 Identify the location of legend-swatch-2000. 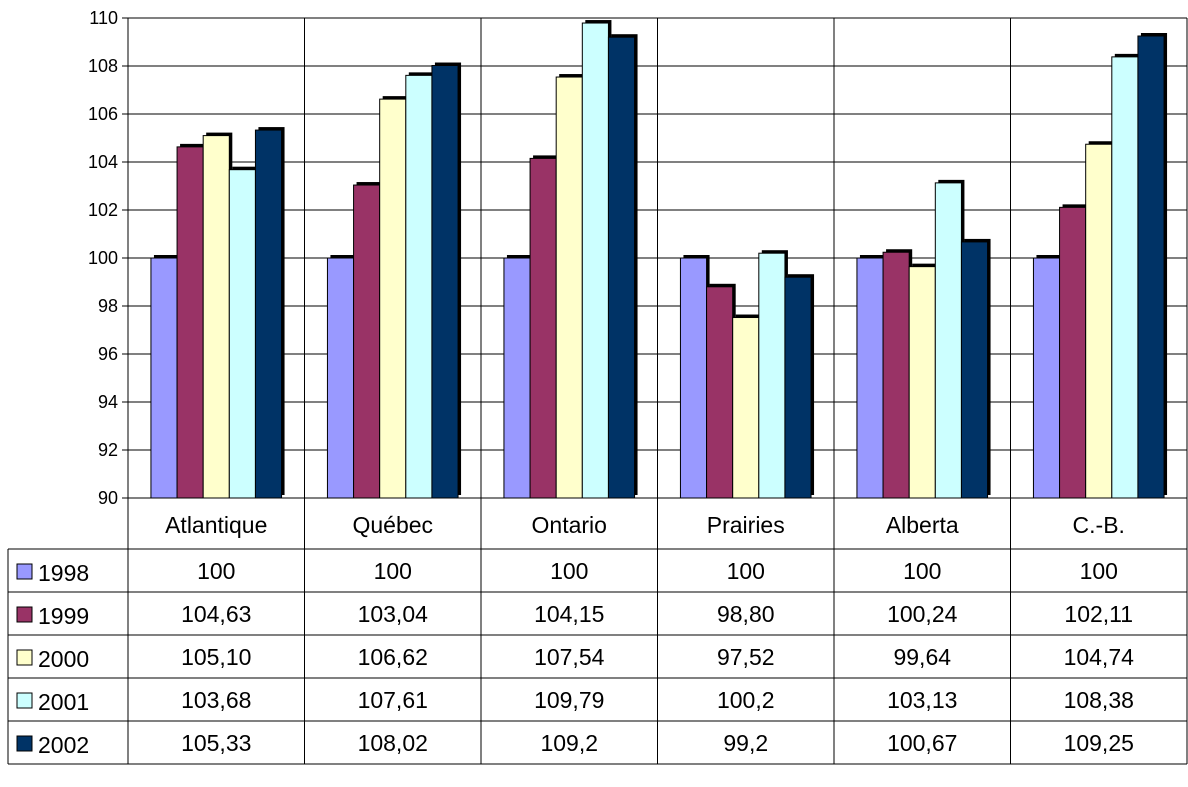
(24, 657).